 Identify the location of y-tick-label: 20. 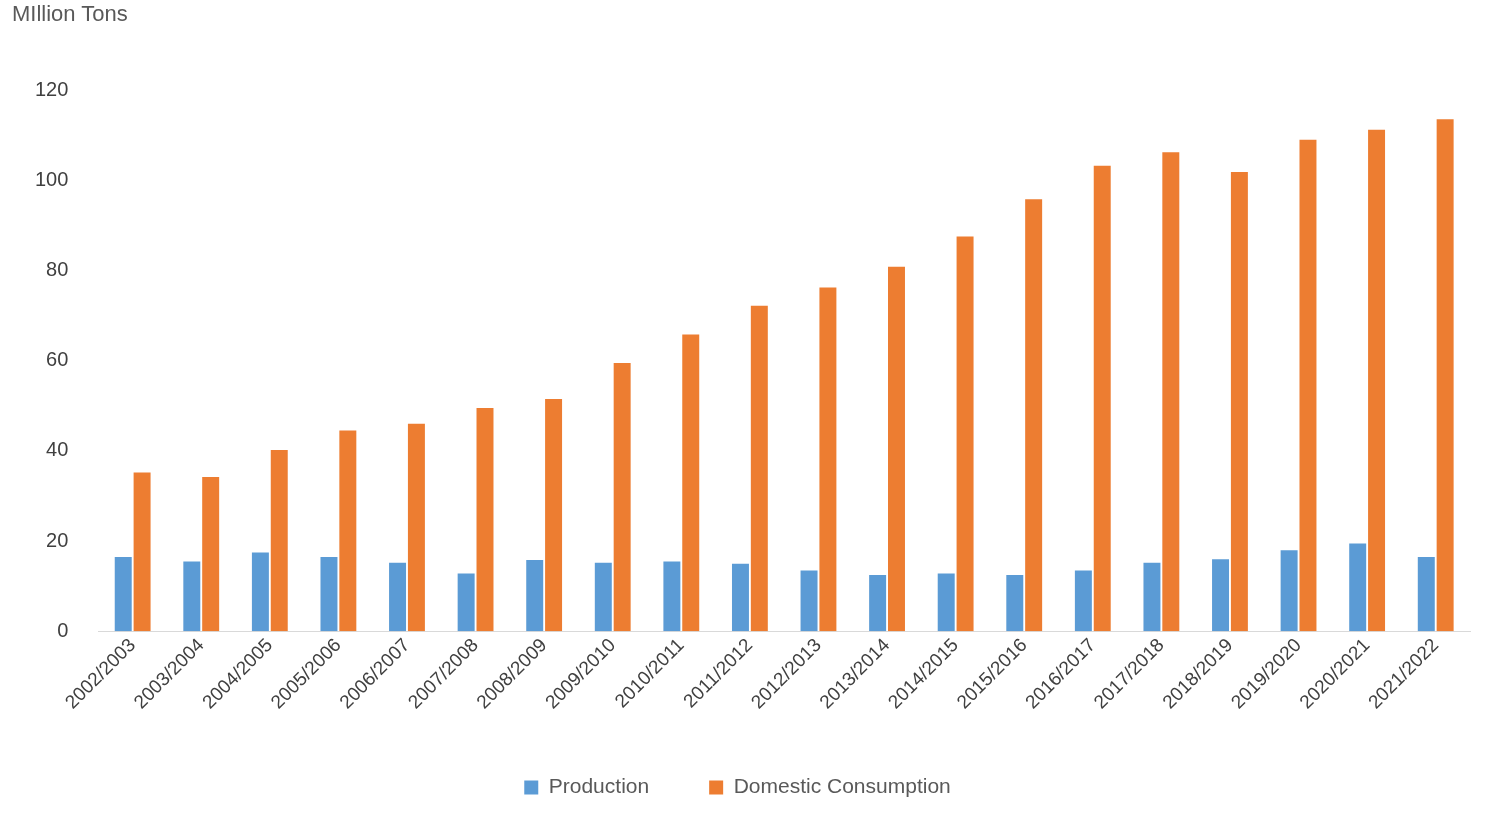
(57, 539).